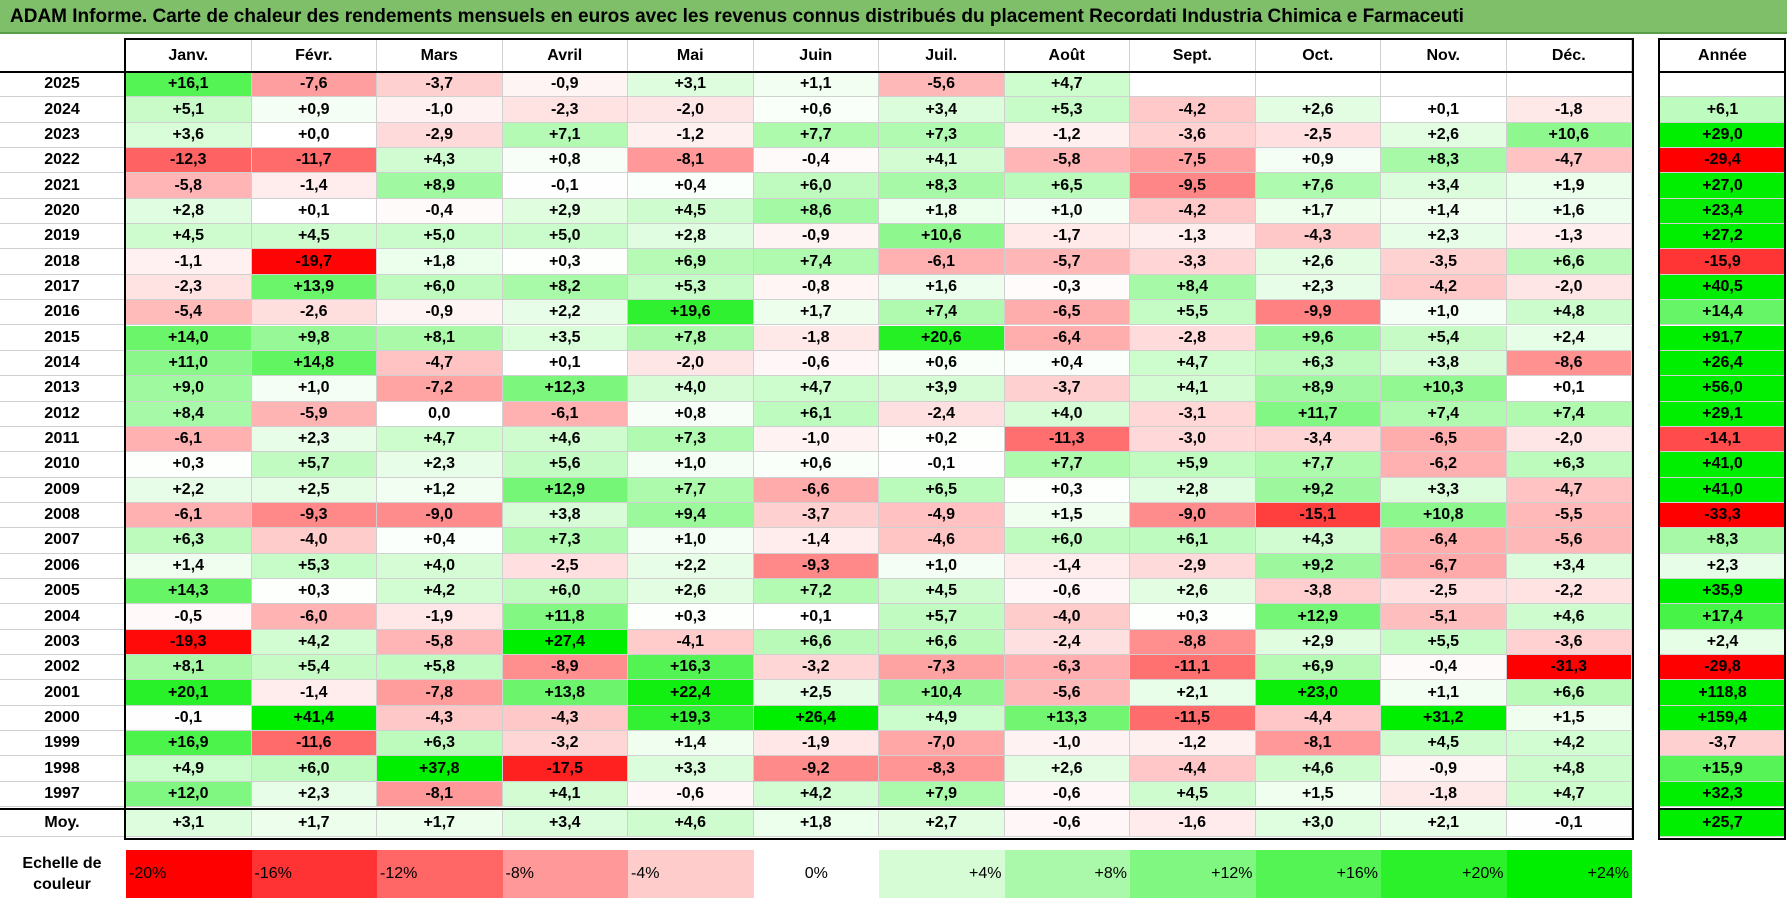  What do you see at coordinates (691, 566) in the screenshot?
I see `heatmap-cell: +2,2` at bounding box center [691, 566].